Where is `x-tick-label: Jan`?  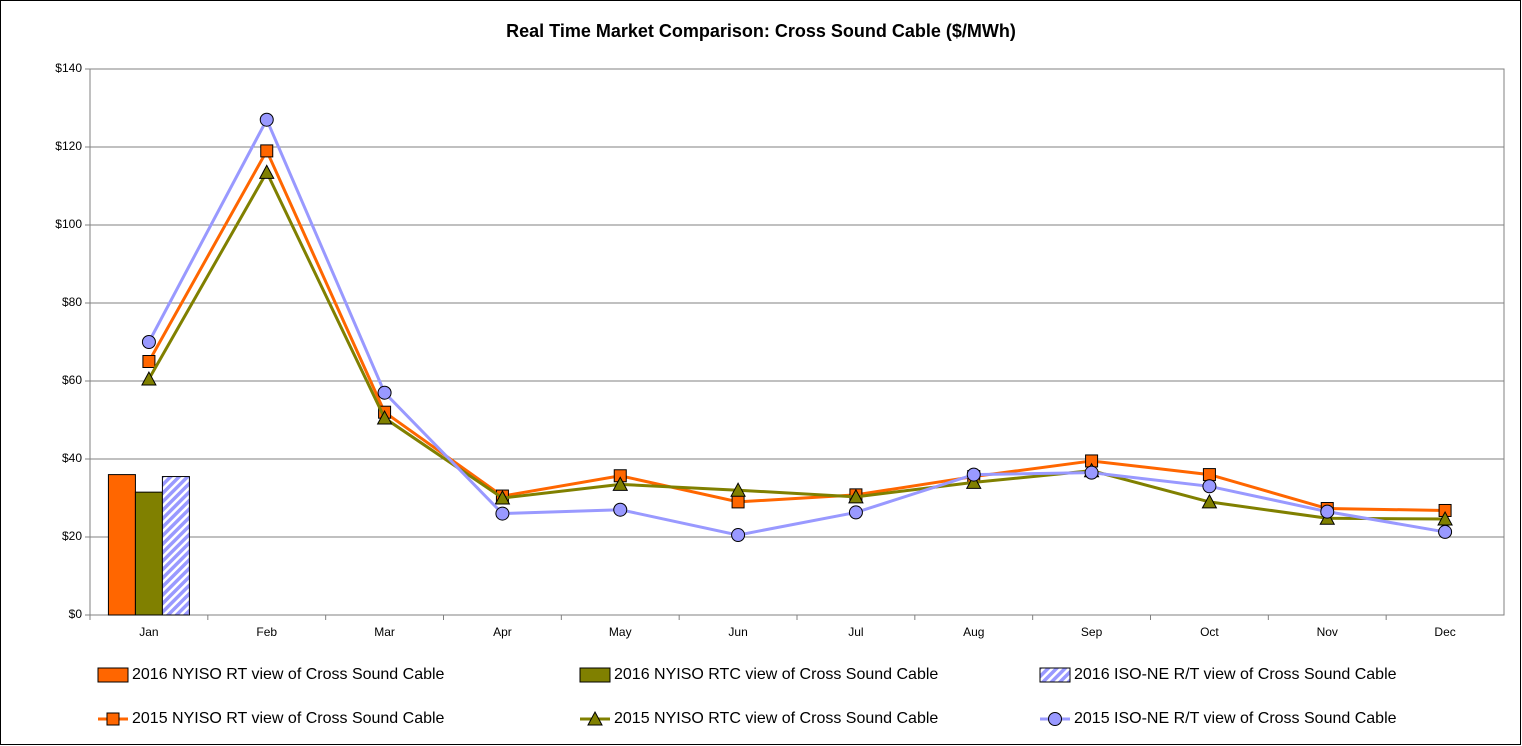 x-tick-label: Jan is located at coordinates (148, 632).